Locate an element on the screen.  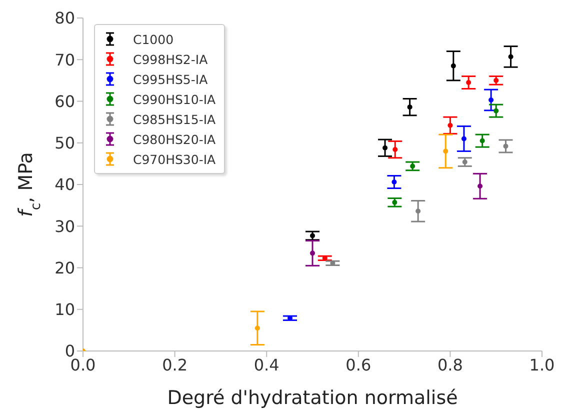
y-tick-label: 40 is located at coordinates (64, 184).